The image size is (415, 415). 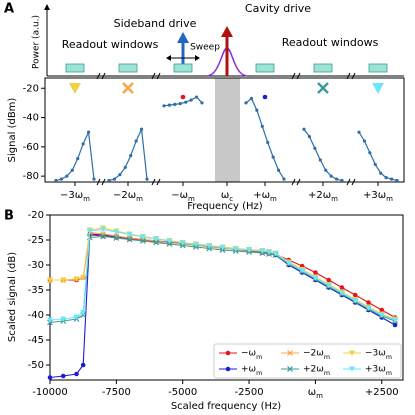 I want to click on x-tick-label: -7500, so click(x=116, y=392).